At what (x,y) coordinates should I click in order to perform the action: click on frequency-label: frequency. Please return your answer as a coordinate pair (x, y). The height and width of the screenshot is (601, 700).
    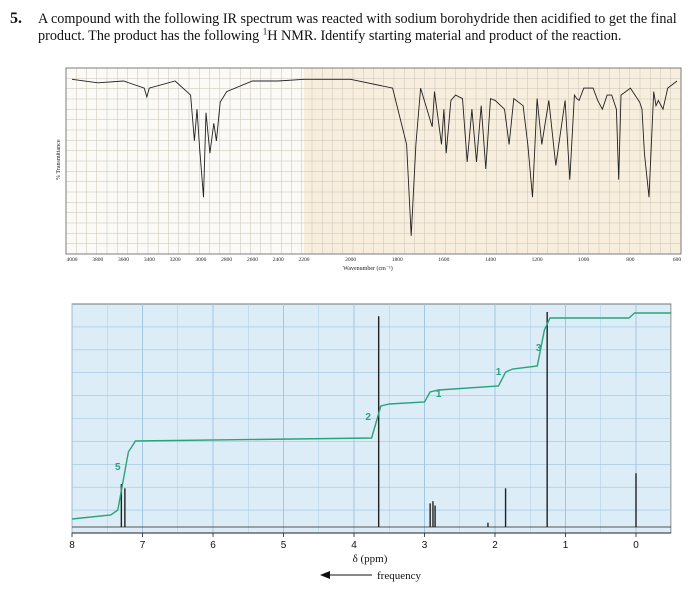
    Looking at the image, I should click on (399, 576).